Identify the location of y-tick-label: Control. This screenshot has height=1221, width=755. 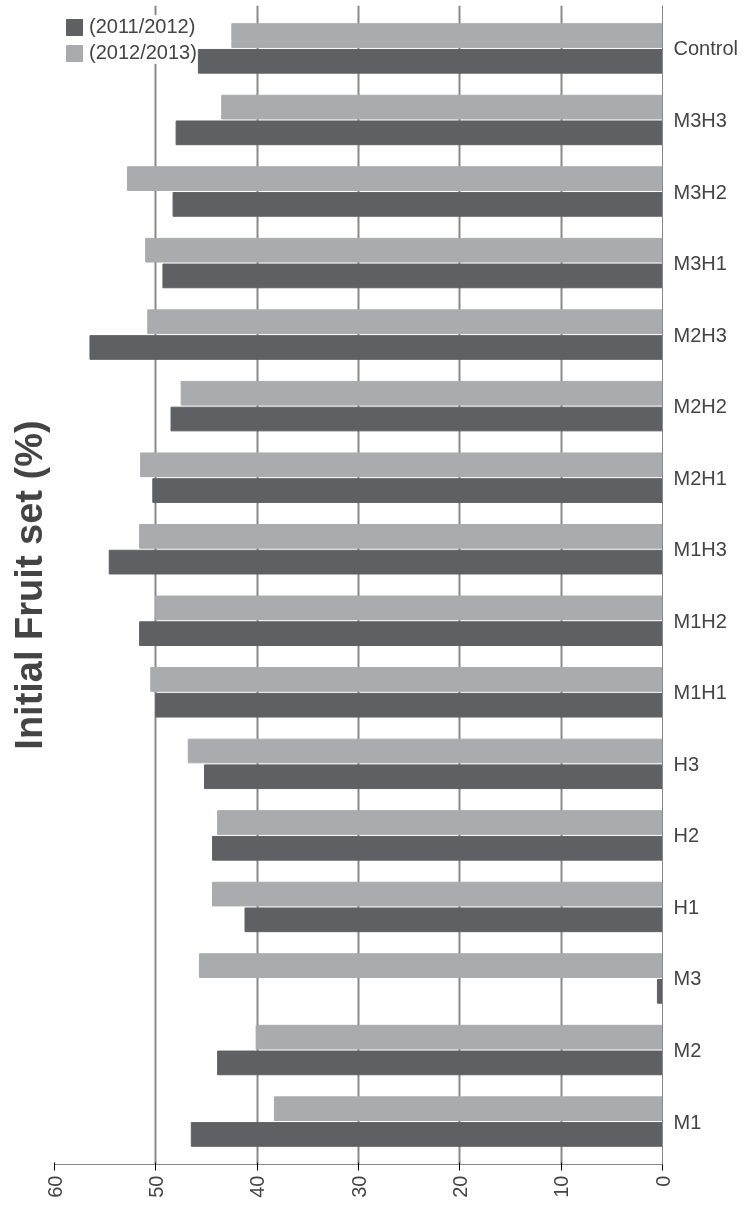
(705, 48).